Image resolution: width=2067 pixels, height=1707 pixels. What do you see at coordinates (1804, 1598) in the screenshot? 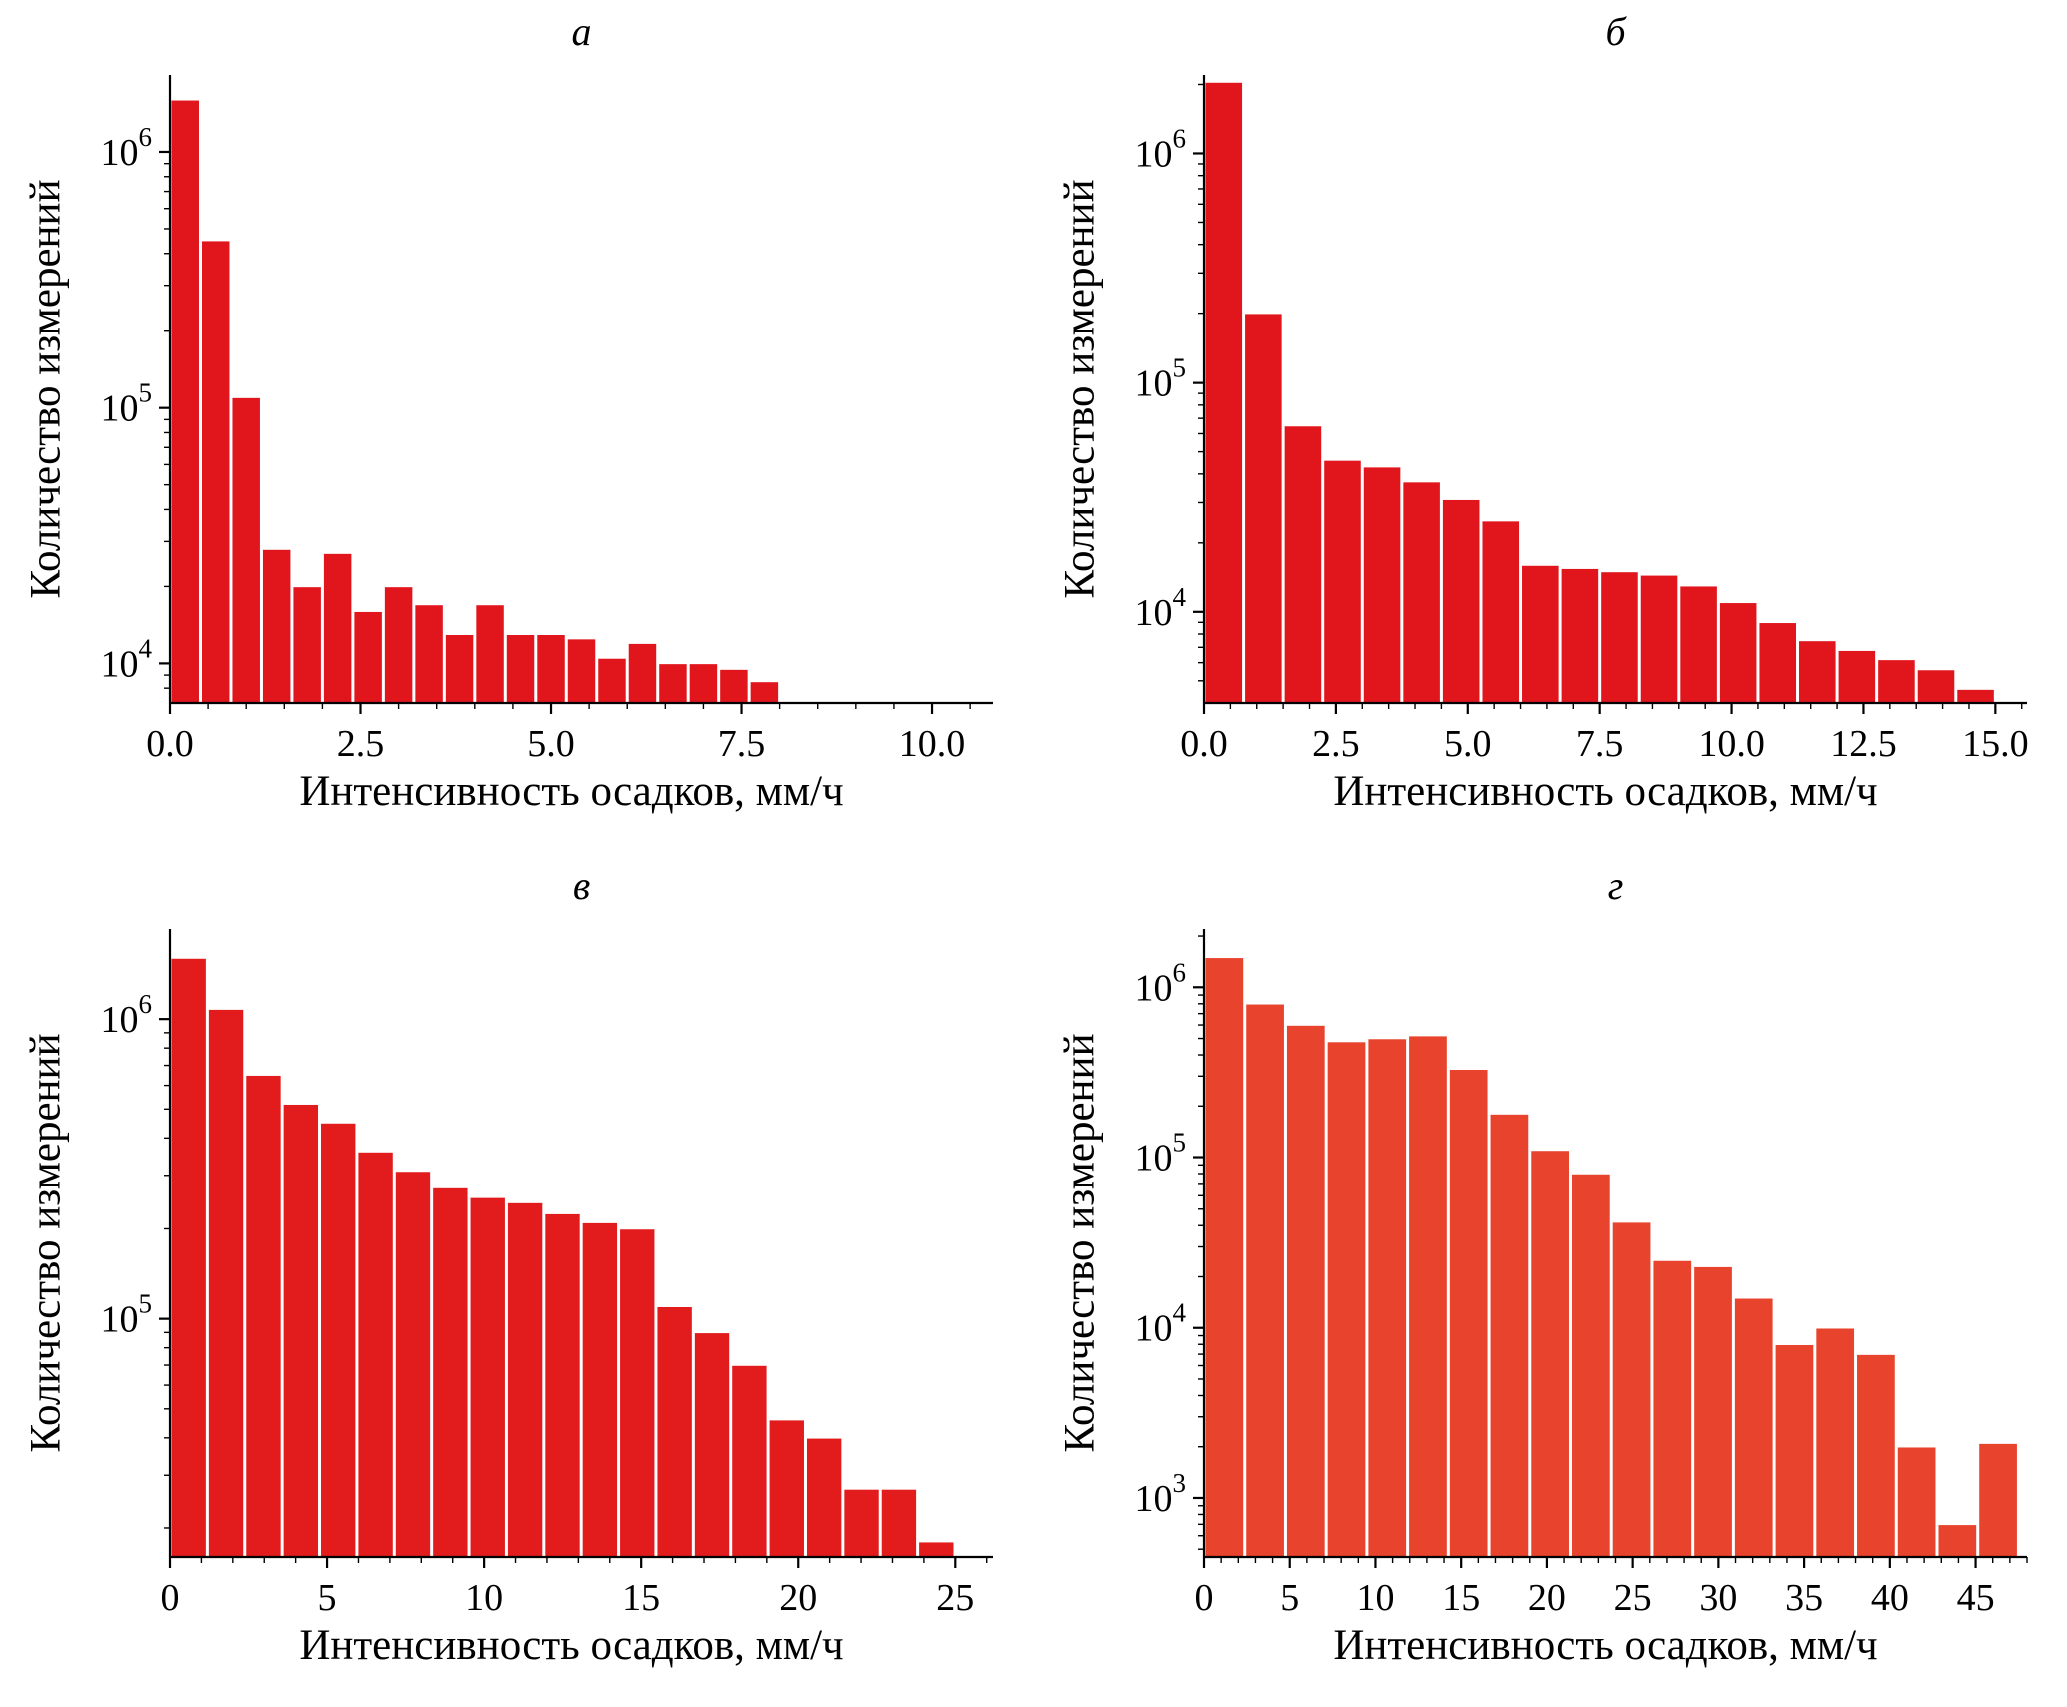
I see `x-tick-label: 35` at bounding box center [1804, 1598].